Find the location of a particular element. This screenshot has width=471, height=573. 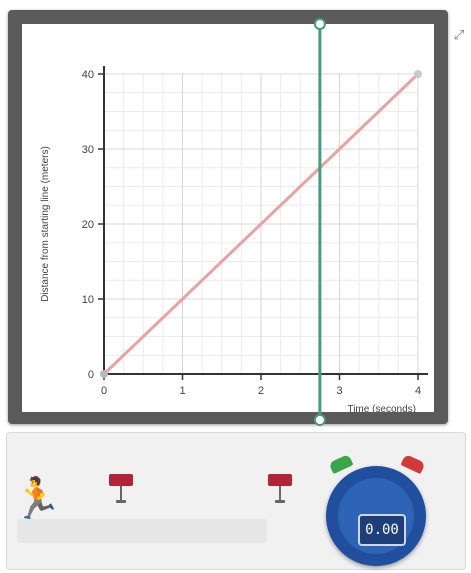

running-track is located at coordinates (142, 531).